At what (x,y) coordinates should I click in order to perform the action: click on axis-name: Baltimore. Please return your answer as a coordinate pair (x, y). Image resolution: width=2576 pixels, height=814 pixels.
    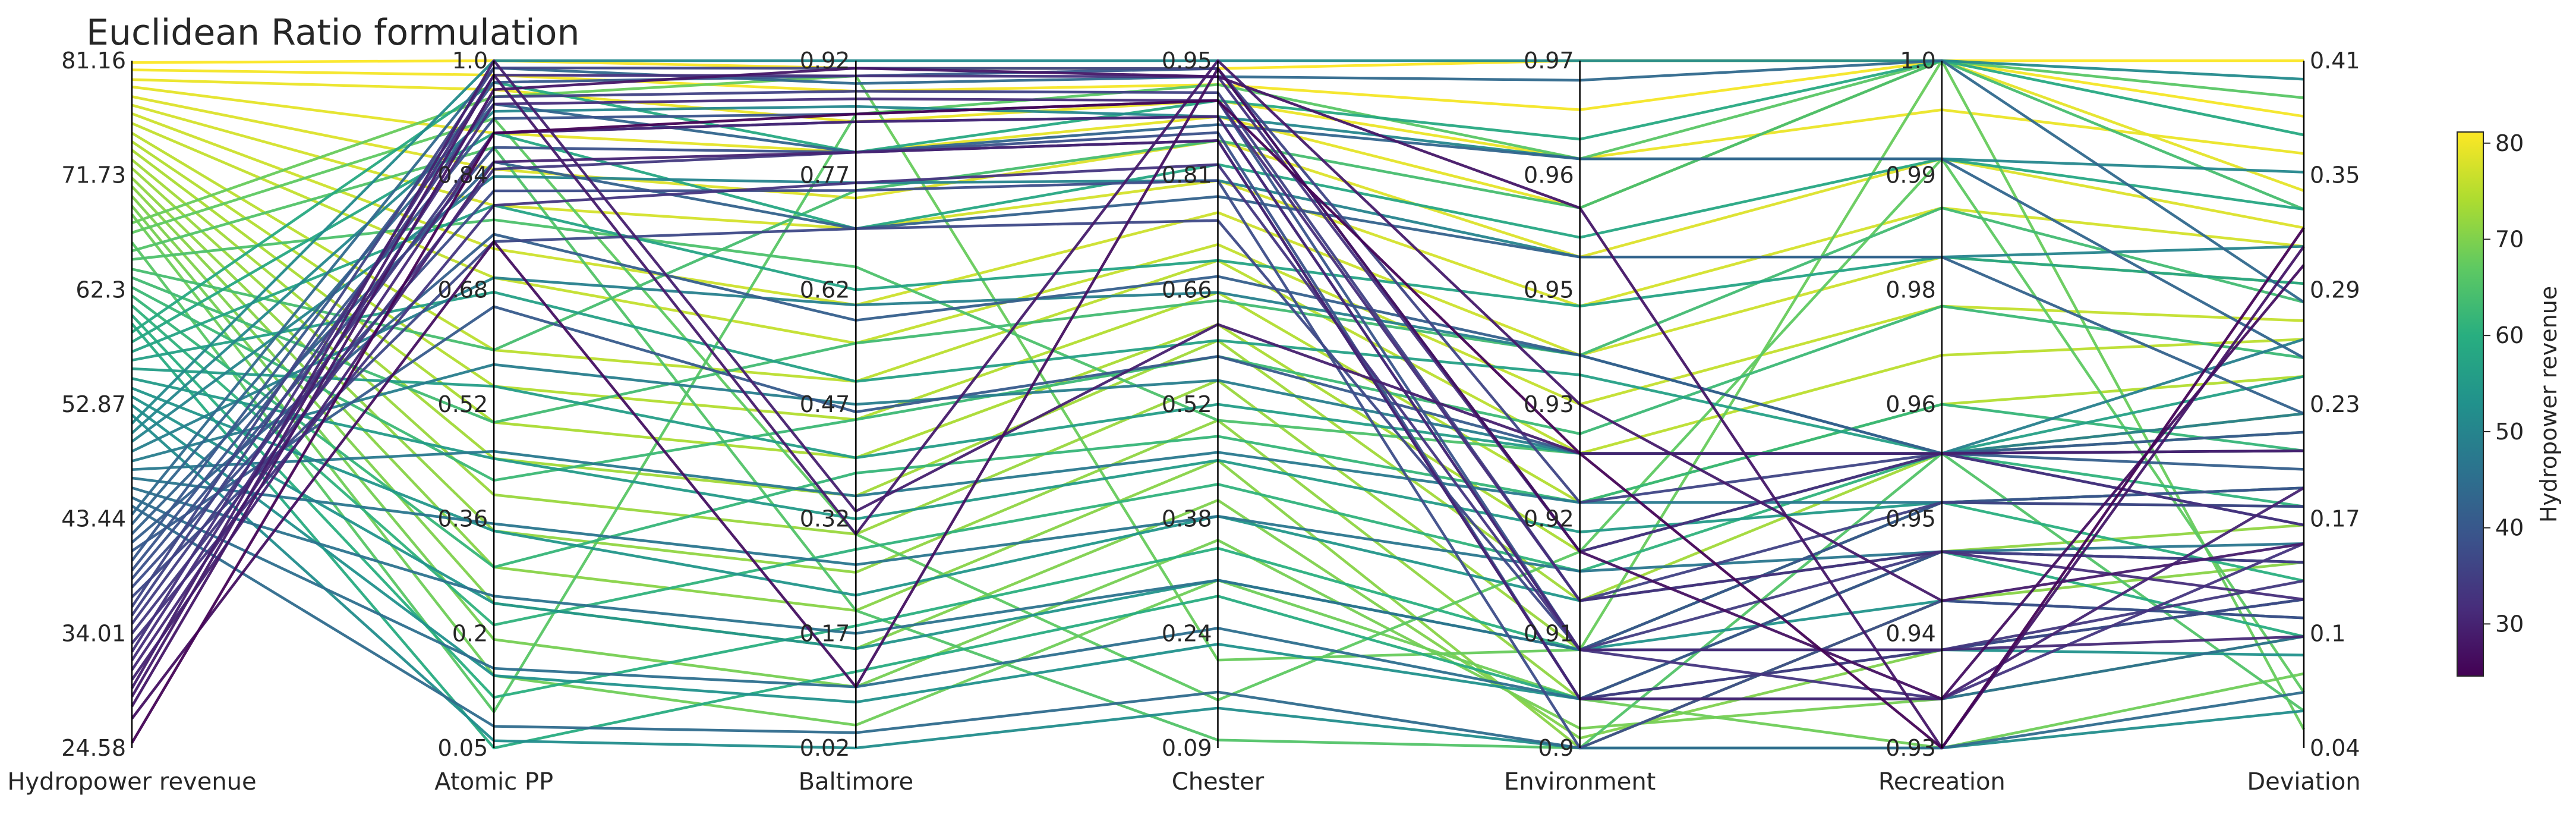
    Looking at the image, I should click on (856, 782).